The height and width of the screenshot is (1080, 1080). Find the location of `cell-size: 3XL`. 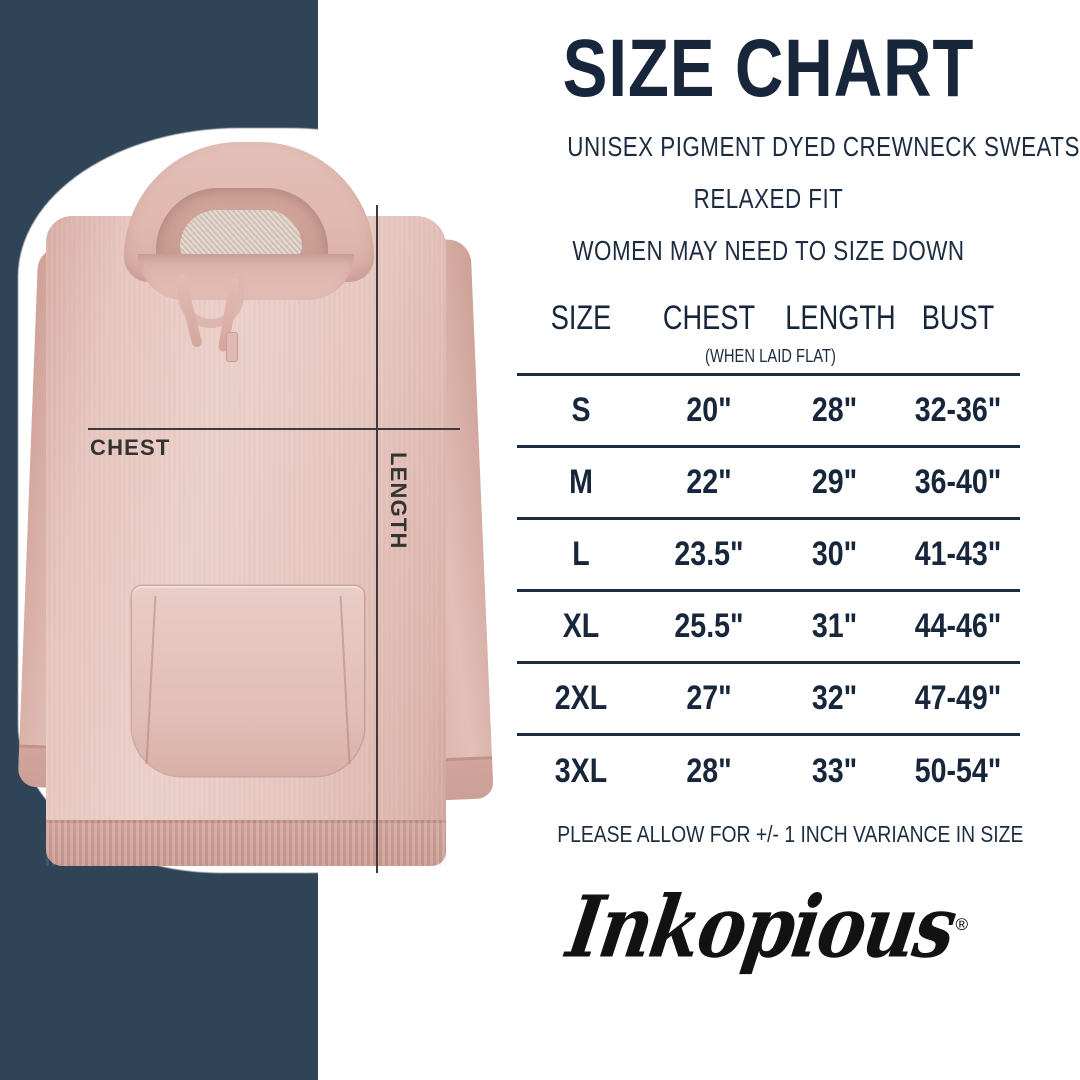

cell-size: 3XL is located at coordinates (581, 771).